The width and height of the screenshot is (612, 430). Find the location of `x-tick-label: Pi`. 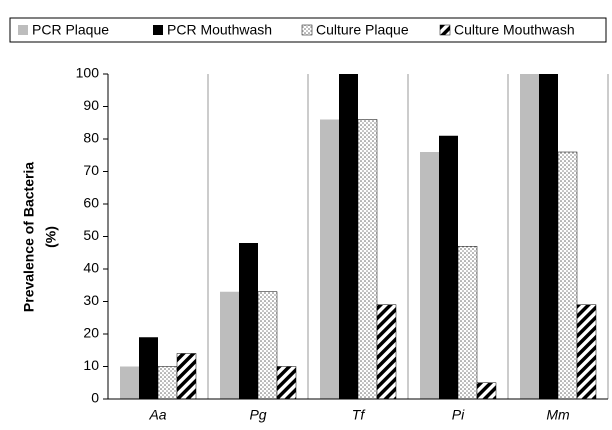

x-tick-label: Pi is located at coordinates (458, 415).